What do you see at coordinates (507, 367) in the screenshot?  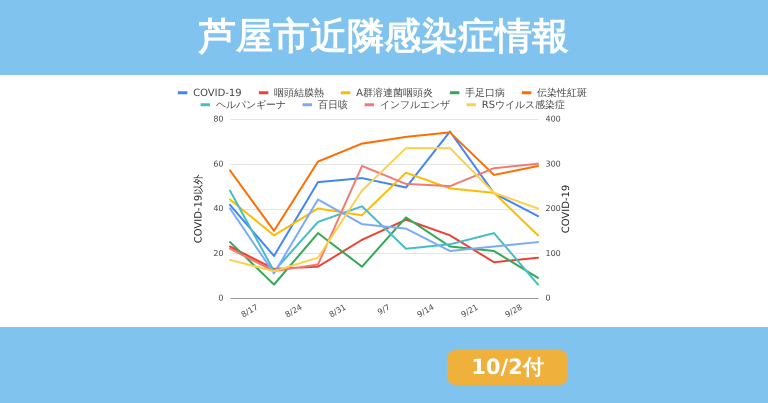 I see `text: 10/2付` at bounding box center [507, 367].